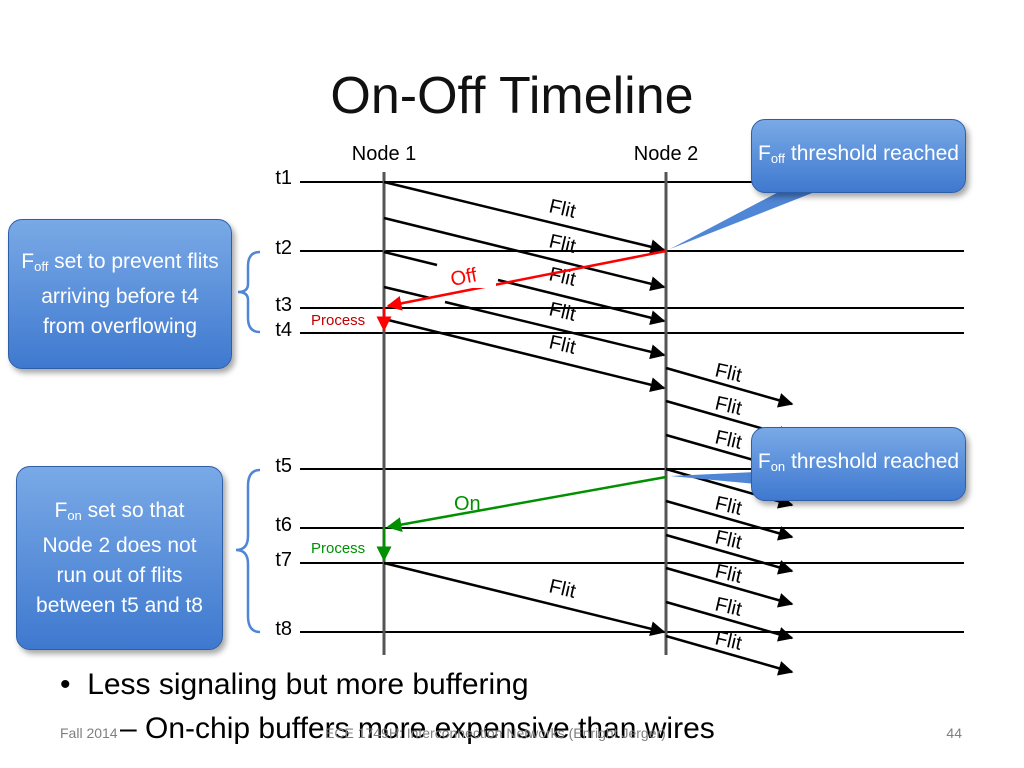 The image size is (1024, 768). What do you see at coordinates (283, 466) in the screenshot?
I see `time-label-t5: t5` at bounding box center [283, 466].